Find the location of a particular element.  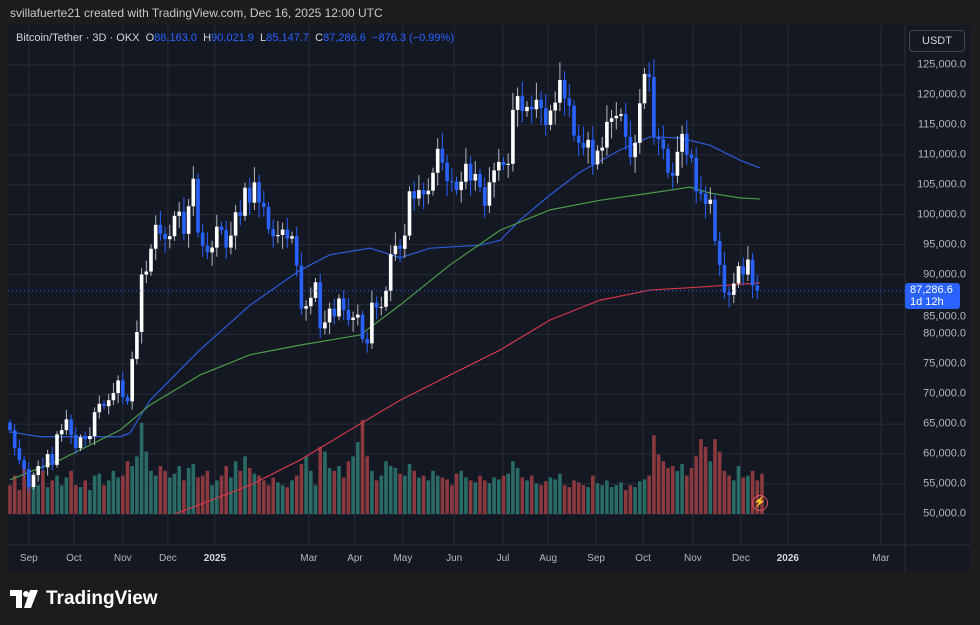

tradingview-logo-icon is located at coordinates (24, 599).